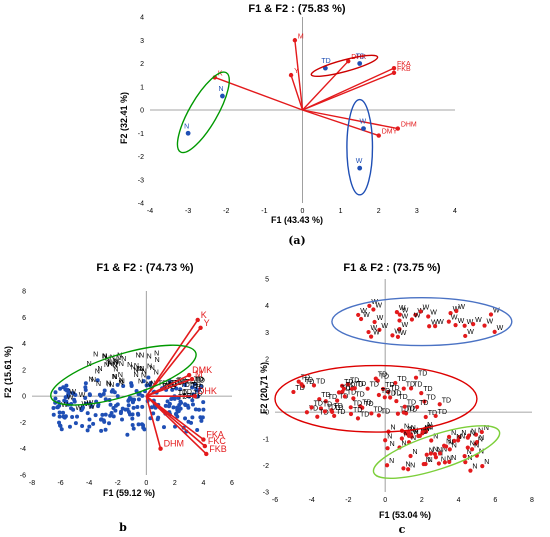 This screenshot has width=550, height=537. I want to click on variable-label: DMK, so click(202, 370).